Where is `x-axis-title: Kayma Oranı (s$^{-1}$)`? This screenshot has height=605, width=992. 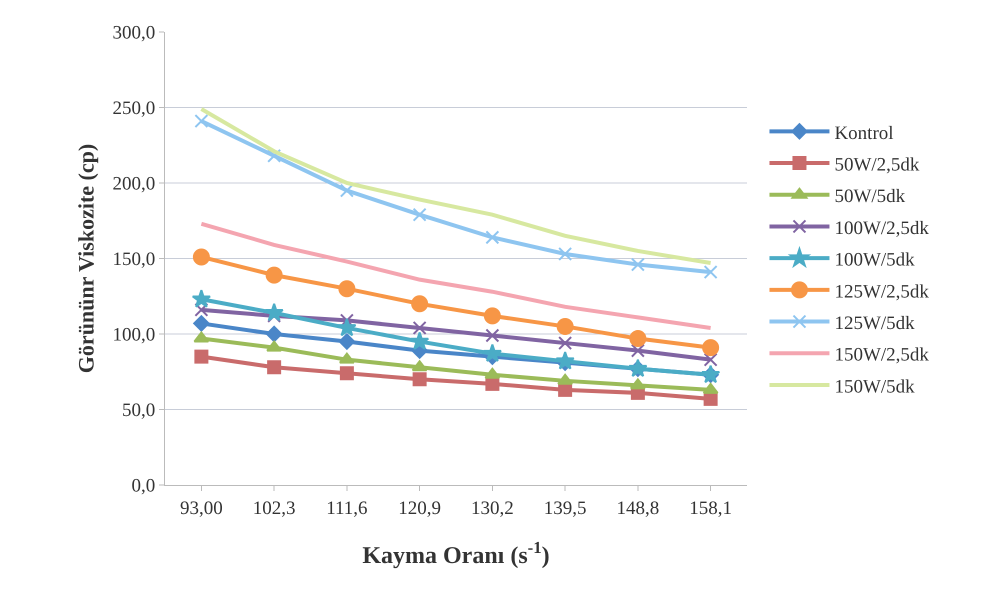
x-axis-title: Kayma Oranı (s$^{-1}$) is located at coordinates (456, 554).